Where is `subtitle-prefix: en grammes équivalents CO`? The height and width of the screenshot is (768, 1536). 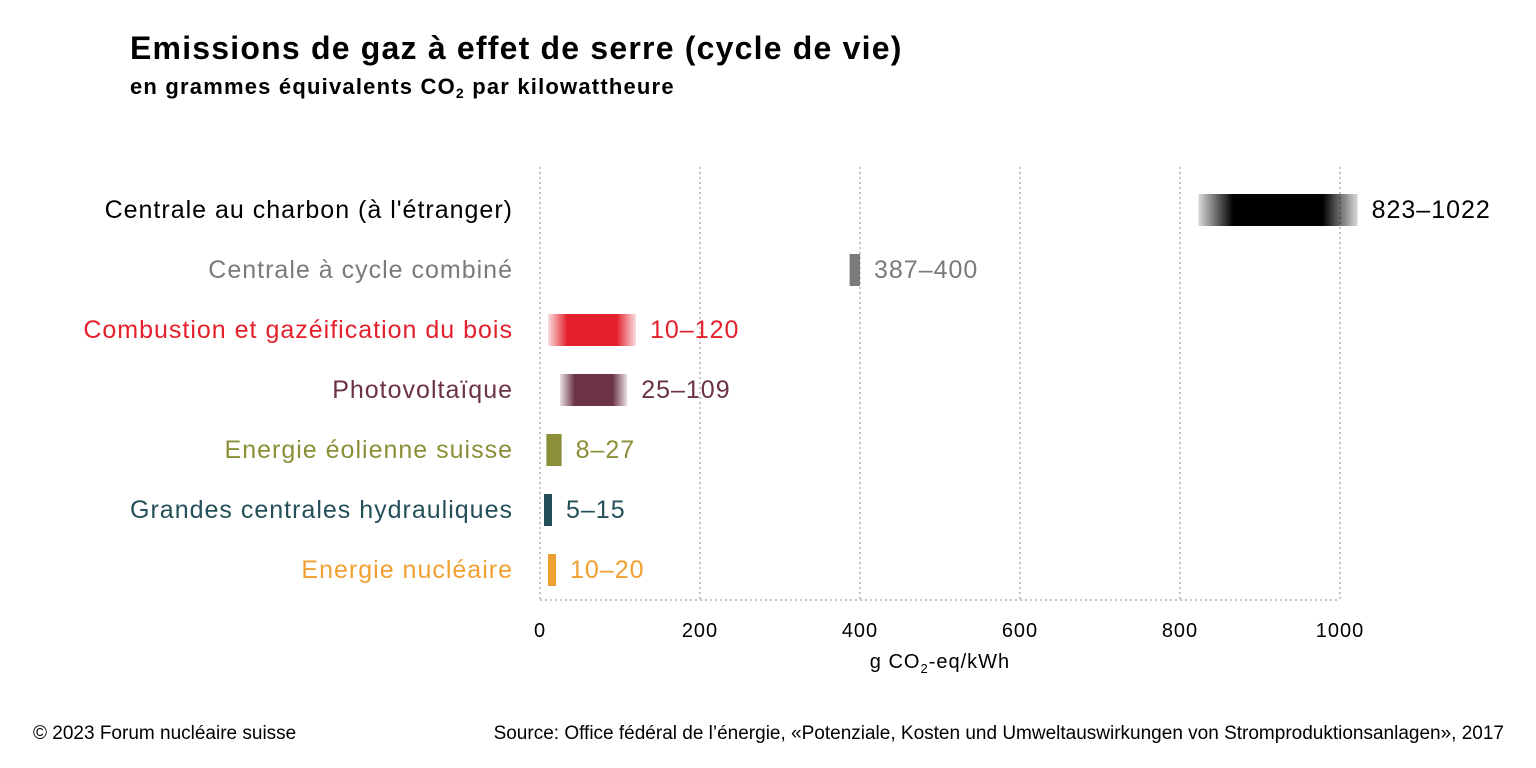
subtitle-prefix: en grammes équivalents CO is located at coordinates (293, 86).